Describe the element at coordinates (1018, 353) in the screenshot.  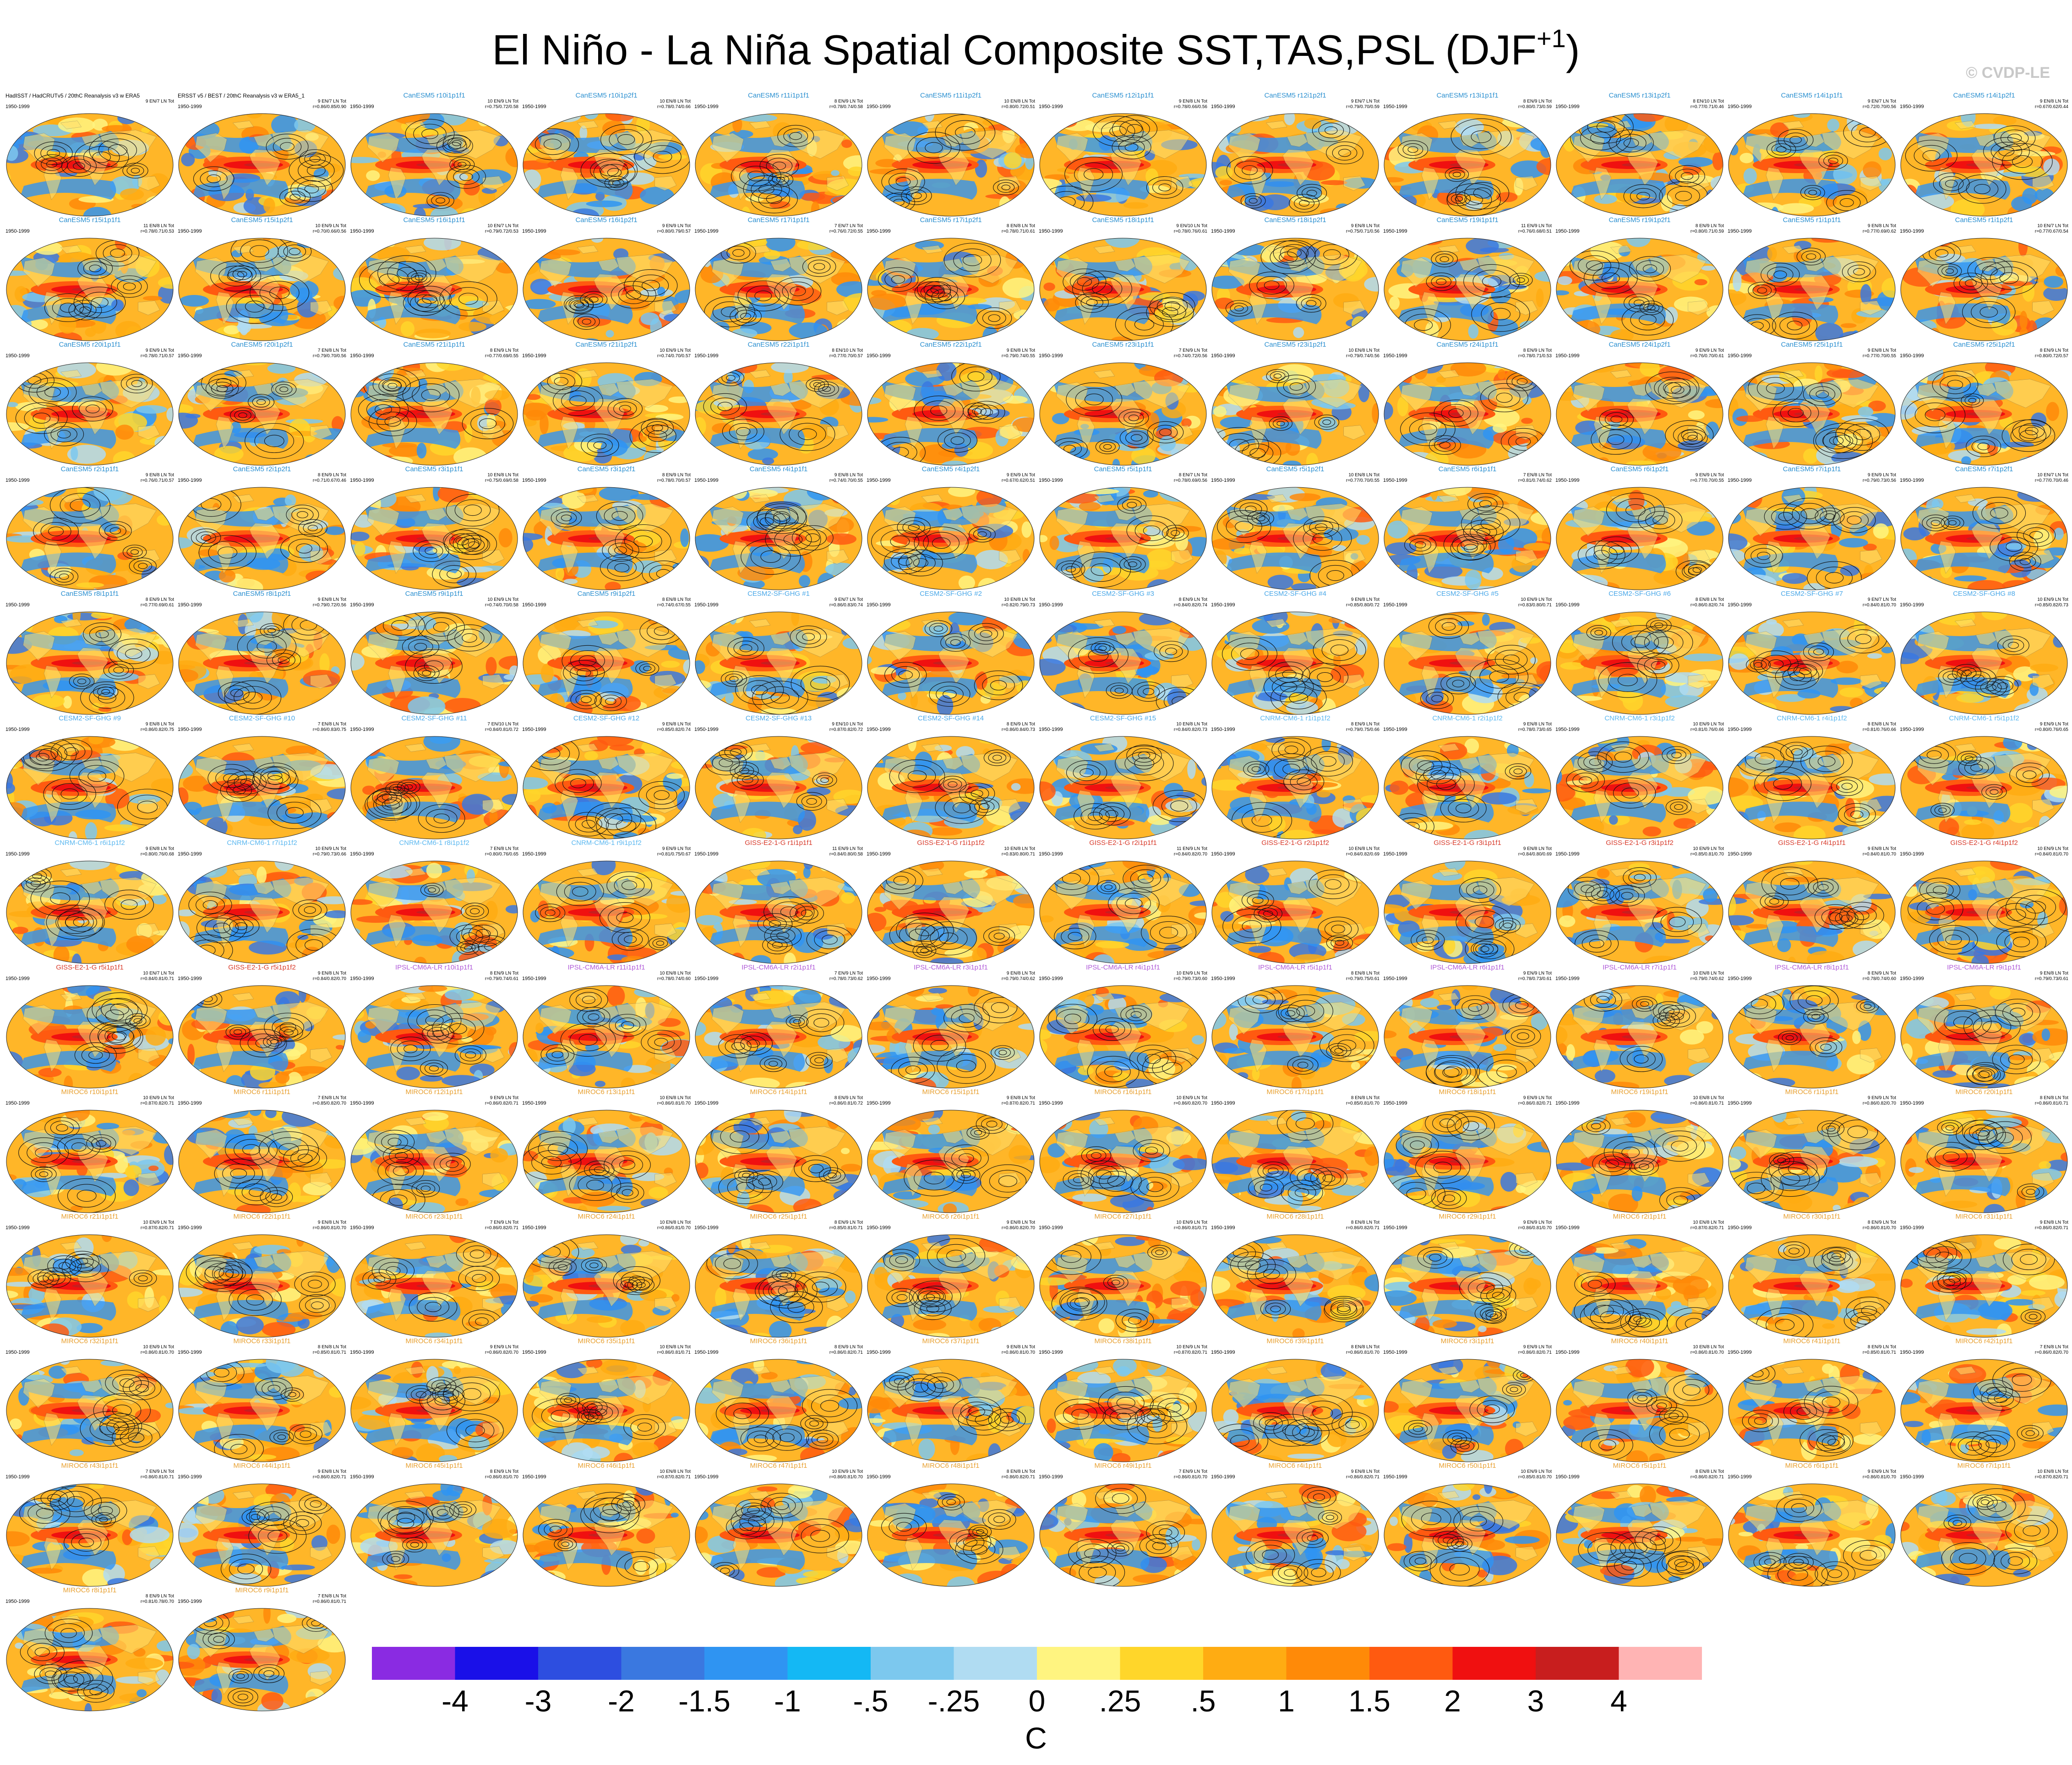
I see `panel-stats: 9 EN/8 LN Tot r=0.79/0.74/0.55` at that location.